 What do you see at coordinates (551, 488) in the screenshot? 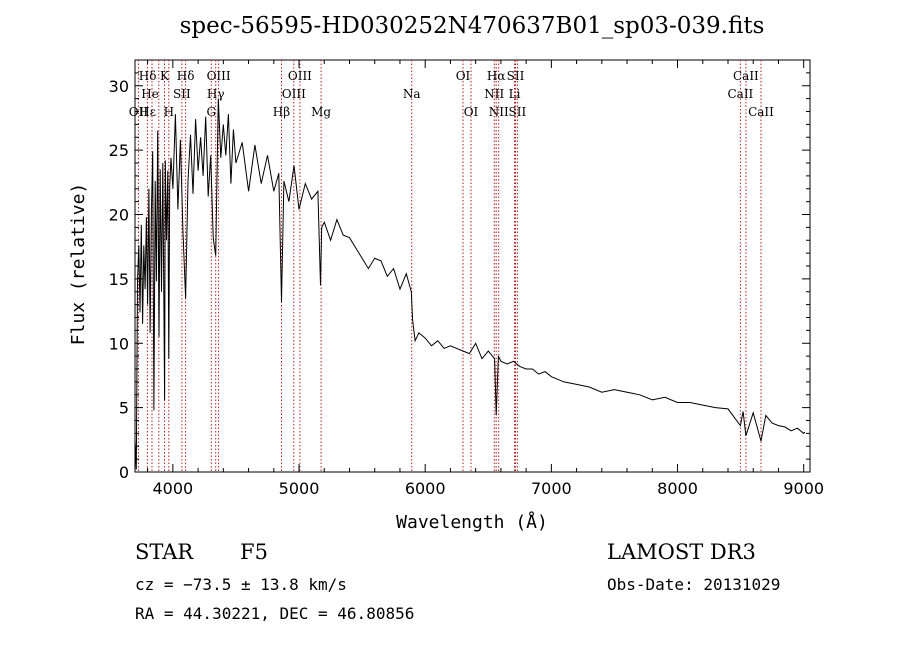
I see `x-tick-label: 7000` at bounding box center [551, 488].